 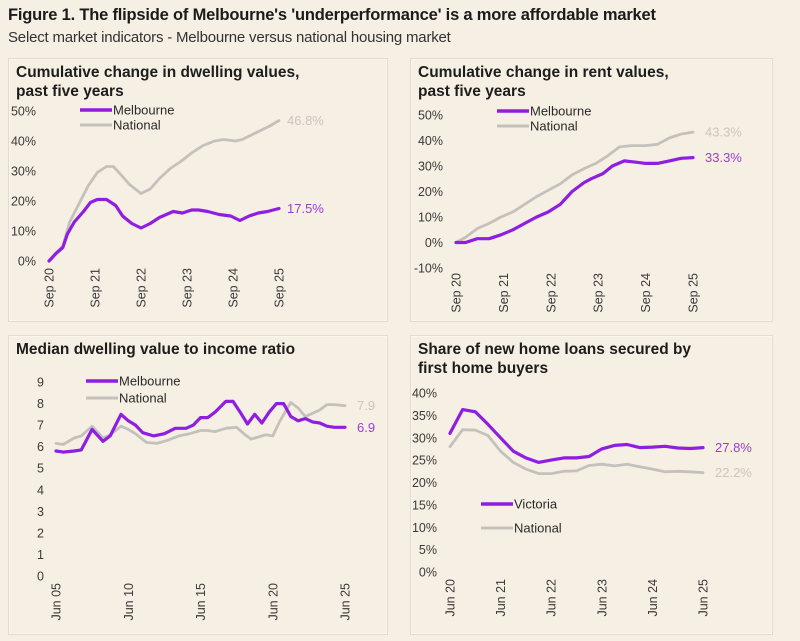 I want to click on end-value-label: 27.8%, so click(x=733, y=447).